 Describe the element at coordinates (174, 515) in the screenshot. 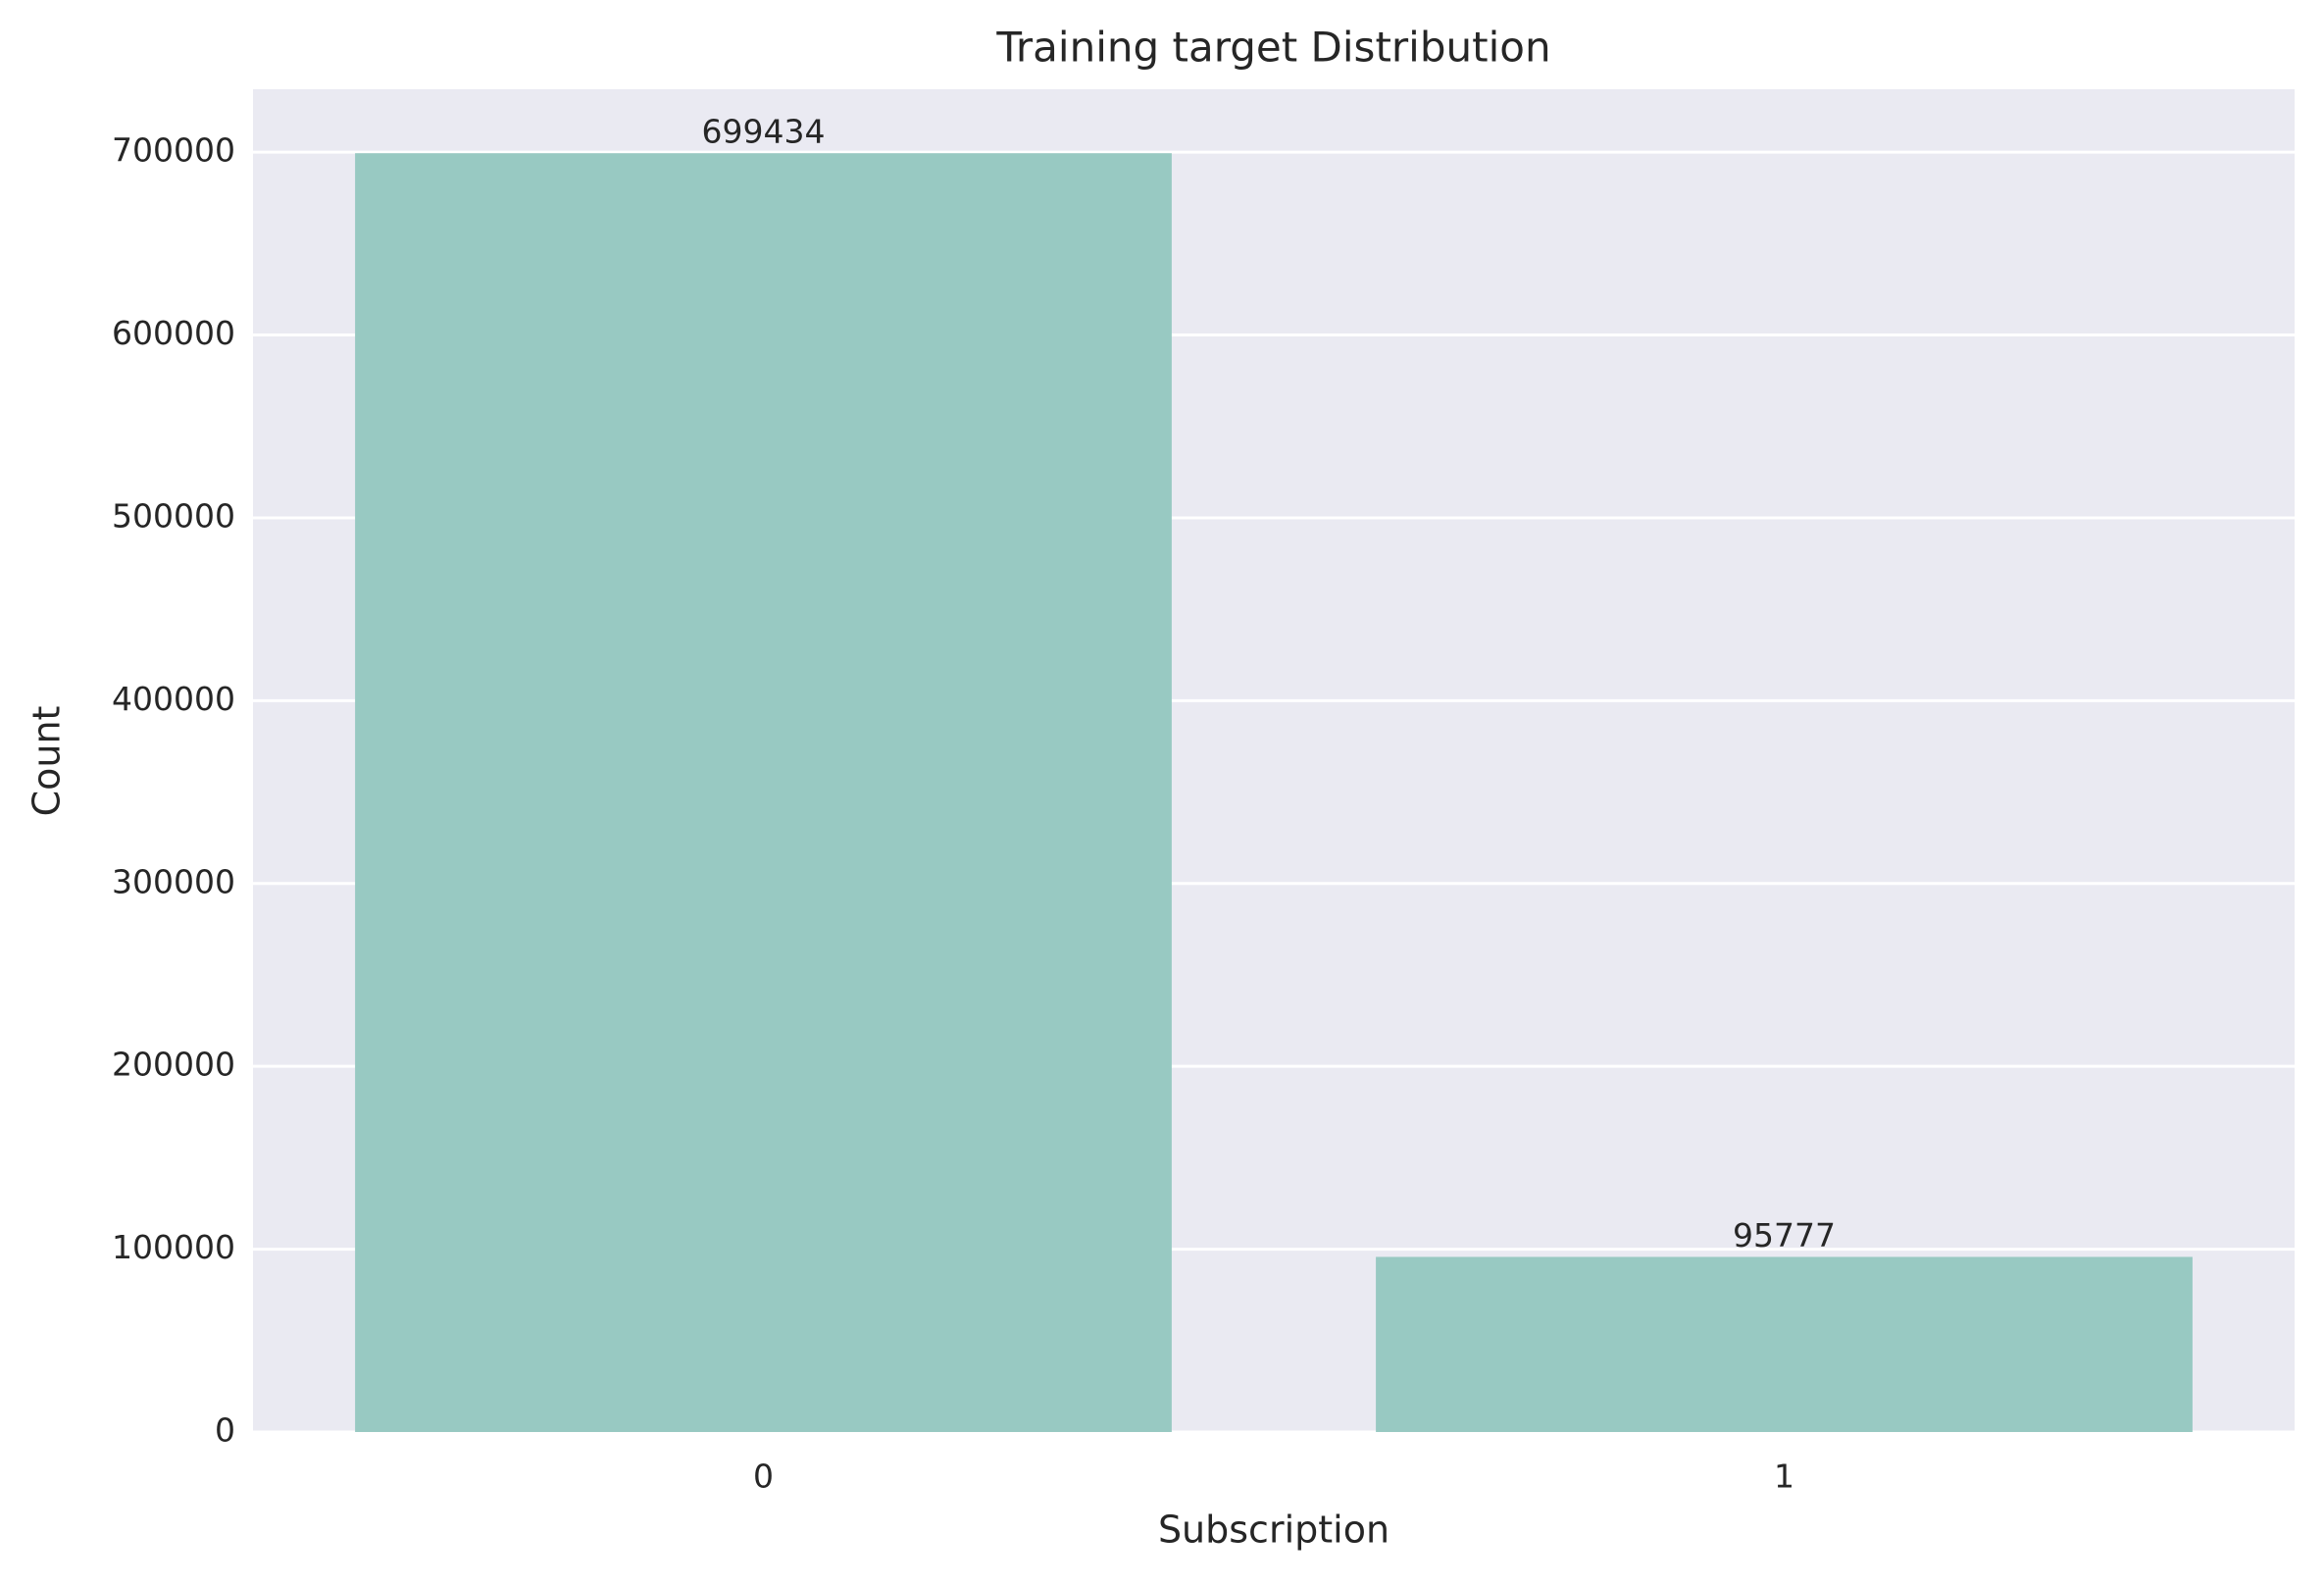

I see `y-tick-label: 500000` at that location.